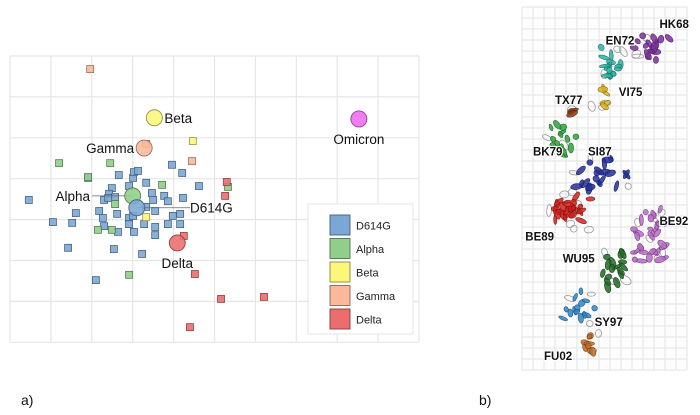  What do you see at coordinates (340, 225) in the screenshot?
I see `legend-swatch-d614g` at bounding box center [340, 225].